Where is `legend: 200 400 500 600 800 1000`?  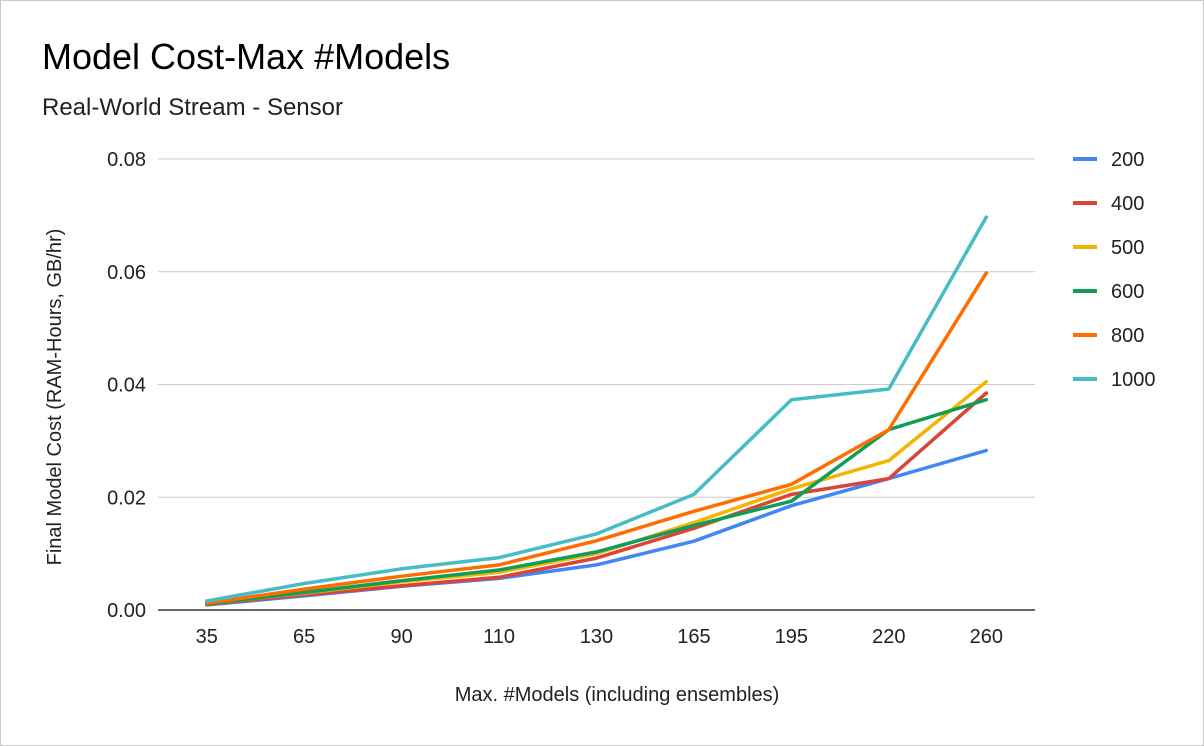
legend: 200 400 500 600 800 1000 is located at coordinates (1114, 270).